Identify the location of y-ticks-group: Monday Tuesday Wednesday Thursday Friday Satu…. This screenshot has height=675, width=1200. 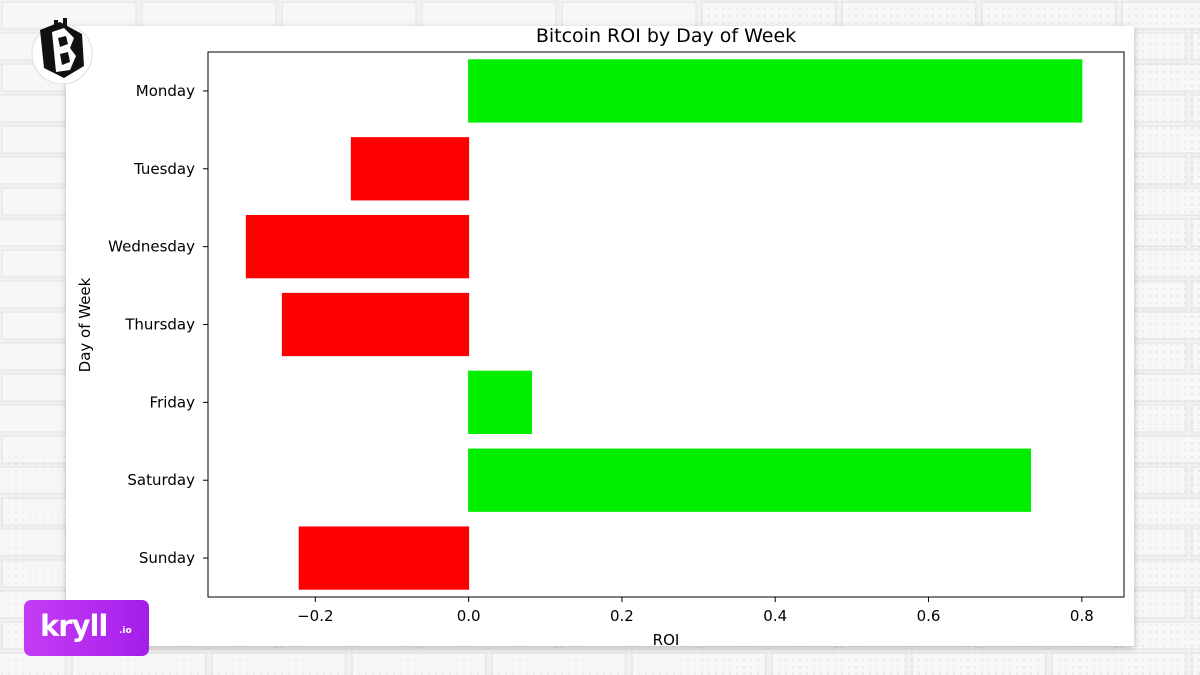
(158, 324).